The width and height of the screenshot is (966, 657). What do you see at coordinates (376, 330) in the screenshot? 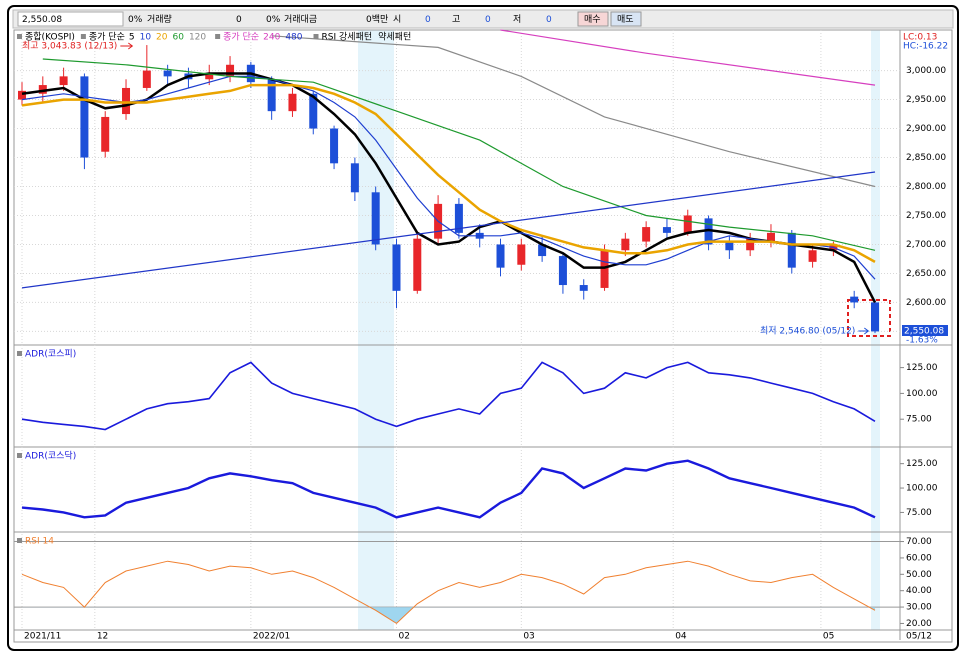
I see `pattern-band` at bounding box center [376, 330].